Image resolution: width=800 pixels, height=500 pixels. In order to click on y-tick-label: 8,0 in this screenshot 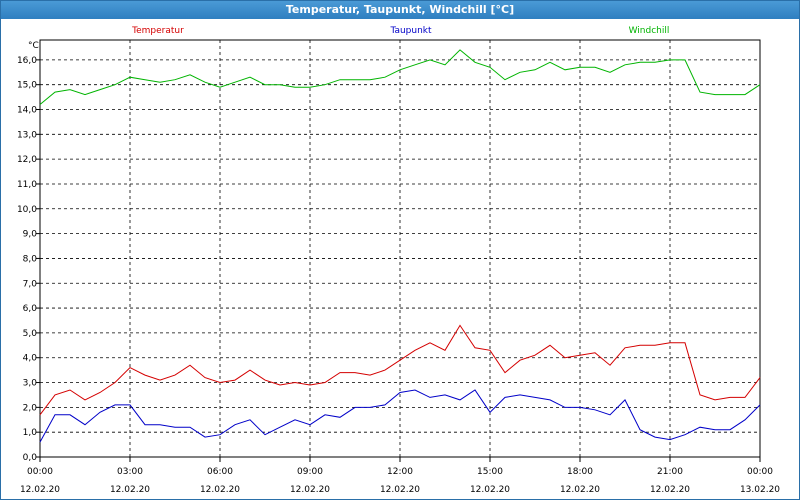, I will do `click(30, 259)`.